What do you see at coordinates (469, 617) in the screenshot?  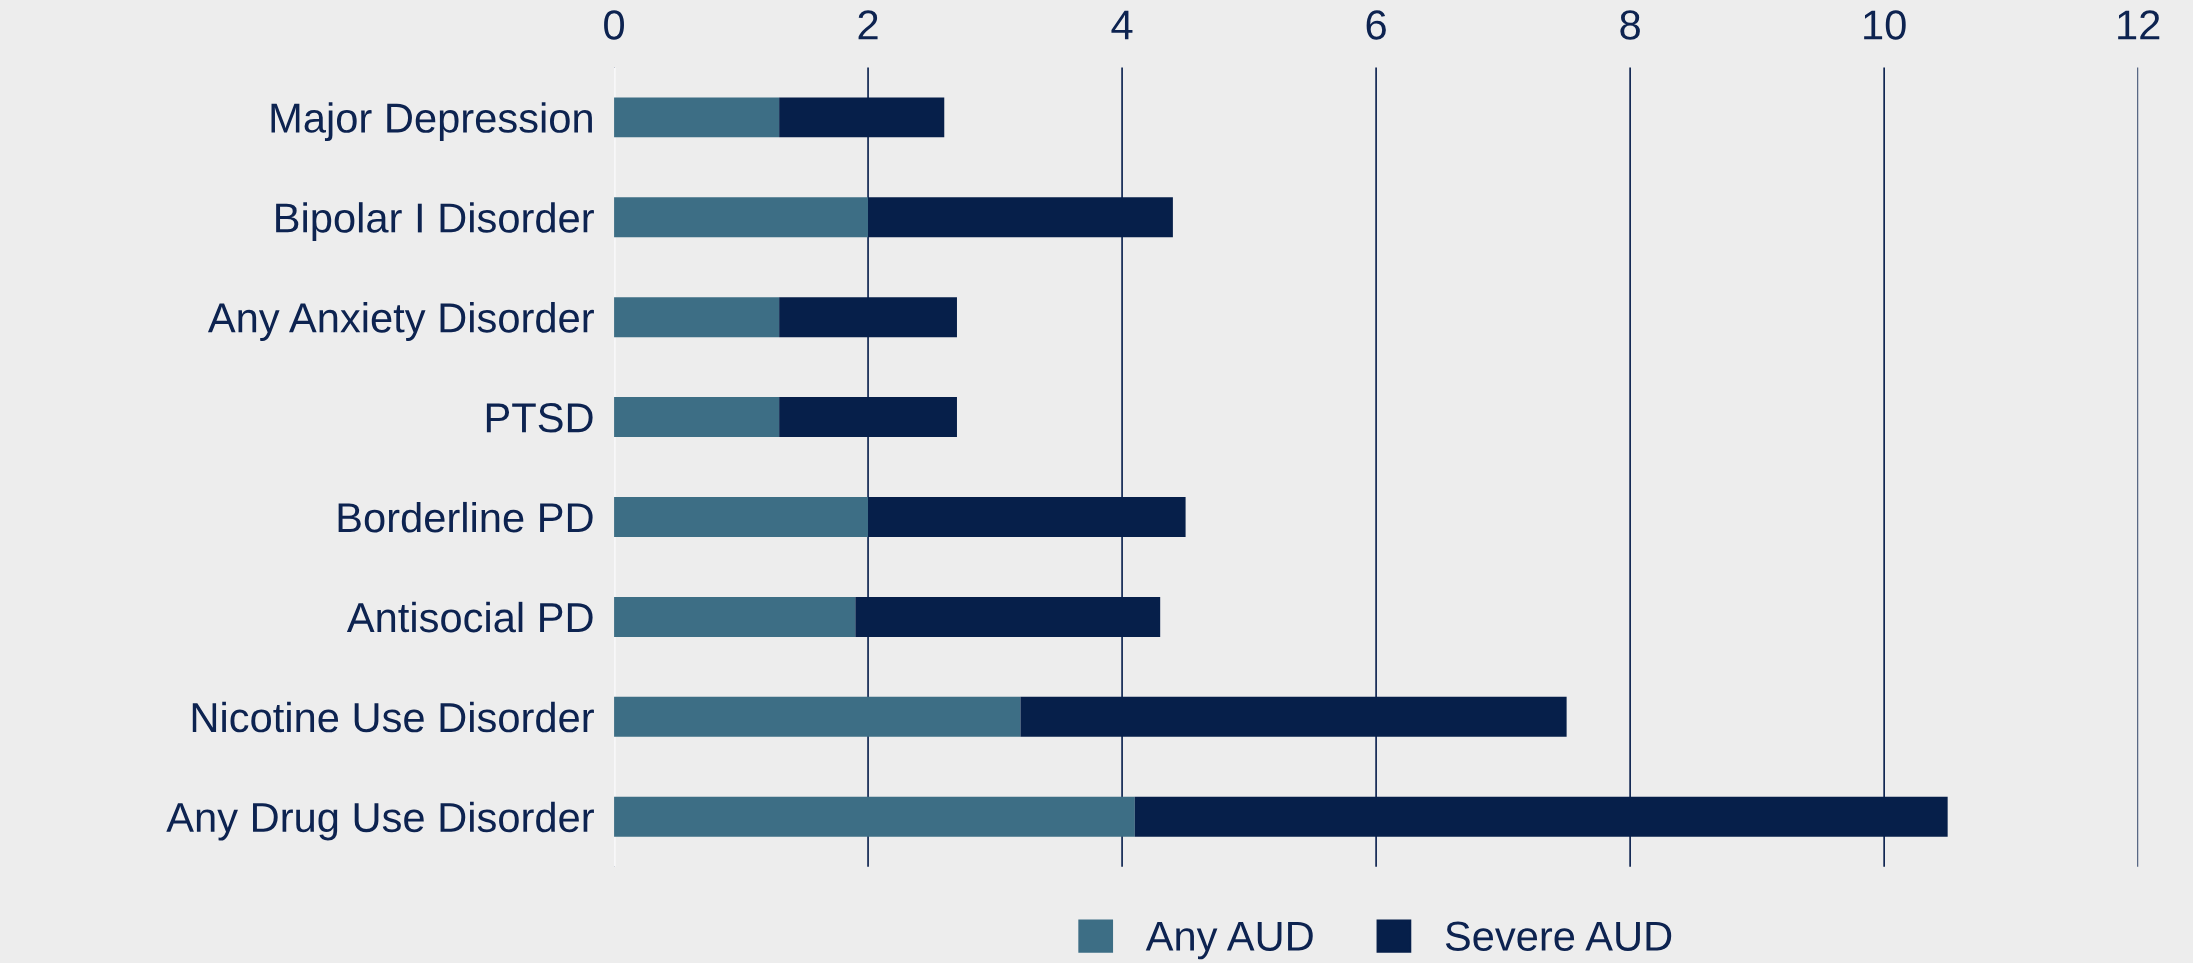 I see `y-tick-label: Antisocial PD` at bounding box center [469, 617].